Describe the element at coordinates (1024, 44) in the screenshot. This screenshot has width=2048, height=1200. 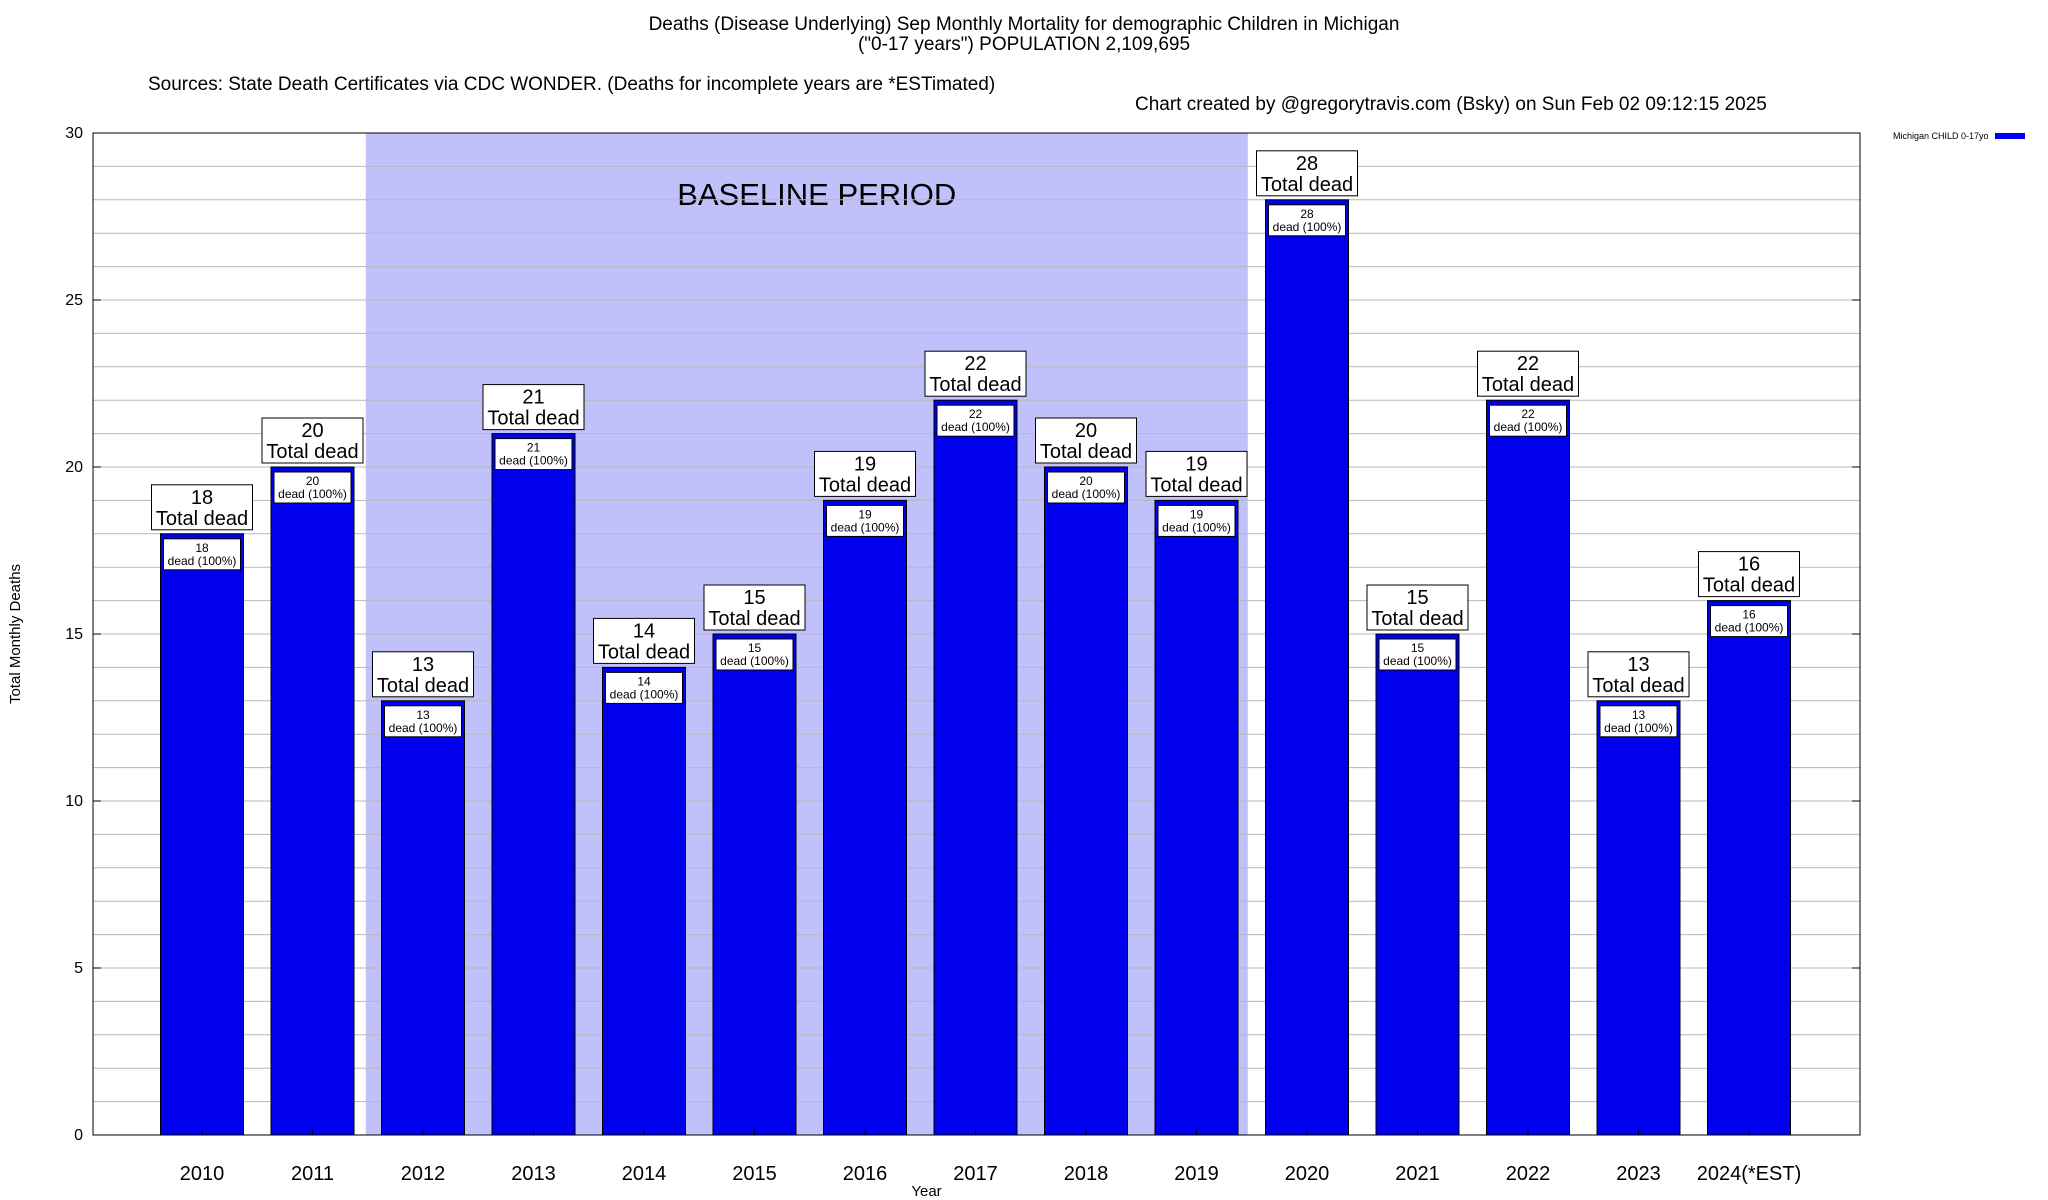
I see `chart-subtitle: ("0-17 years") POPULATION 2,109,695` at that location.